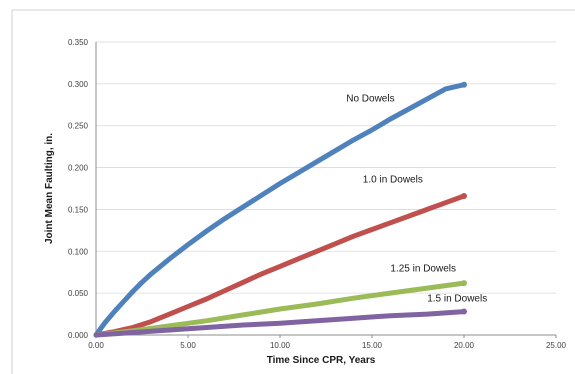 The height and width of the screenshot is (374, 575). What do you see at coordinates (78, 168) in the screenshot?
I see `y-tick-label: 0.200` at bounding box center [78, 168].